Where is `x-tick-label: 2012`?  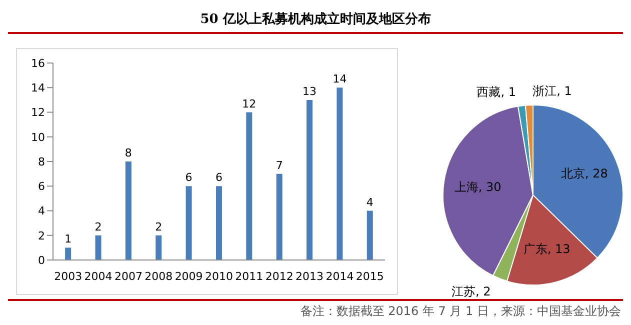
x-tick-label: 2012 is located at coordinates (279, 276).